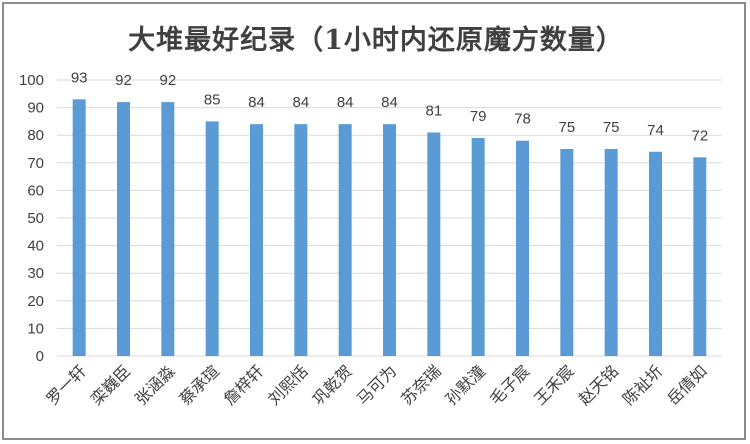 The height and width of the screenshot is (444, 750). What do you see at coordinates (35, 108) in the screenshot?
I see `y-tick-label: 90` at bounding box center [35, 108].